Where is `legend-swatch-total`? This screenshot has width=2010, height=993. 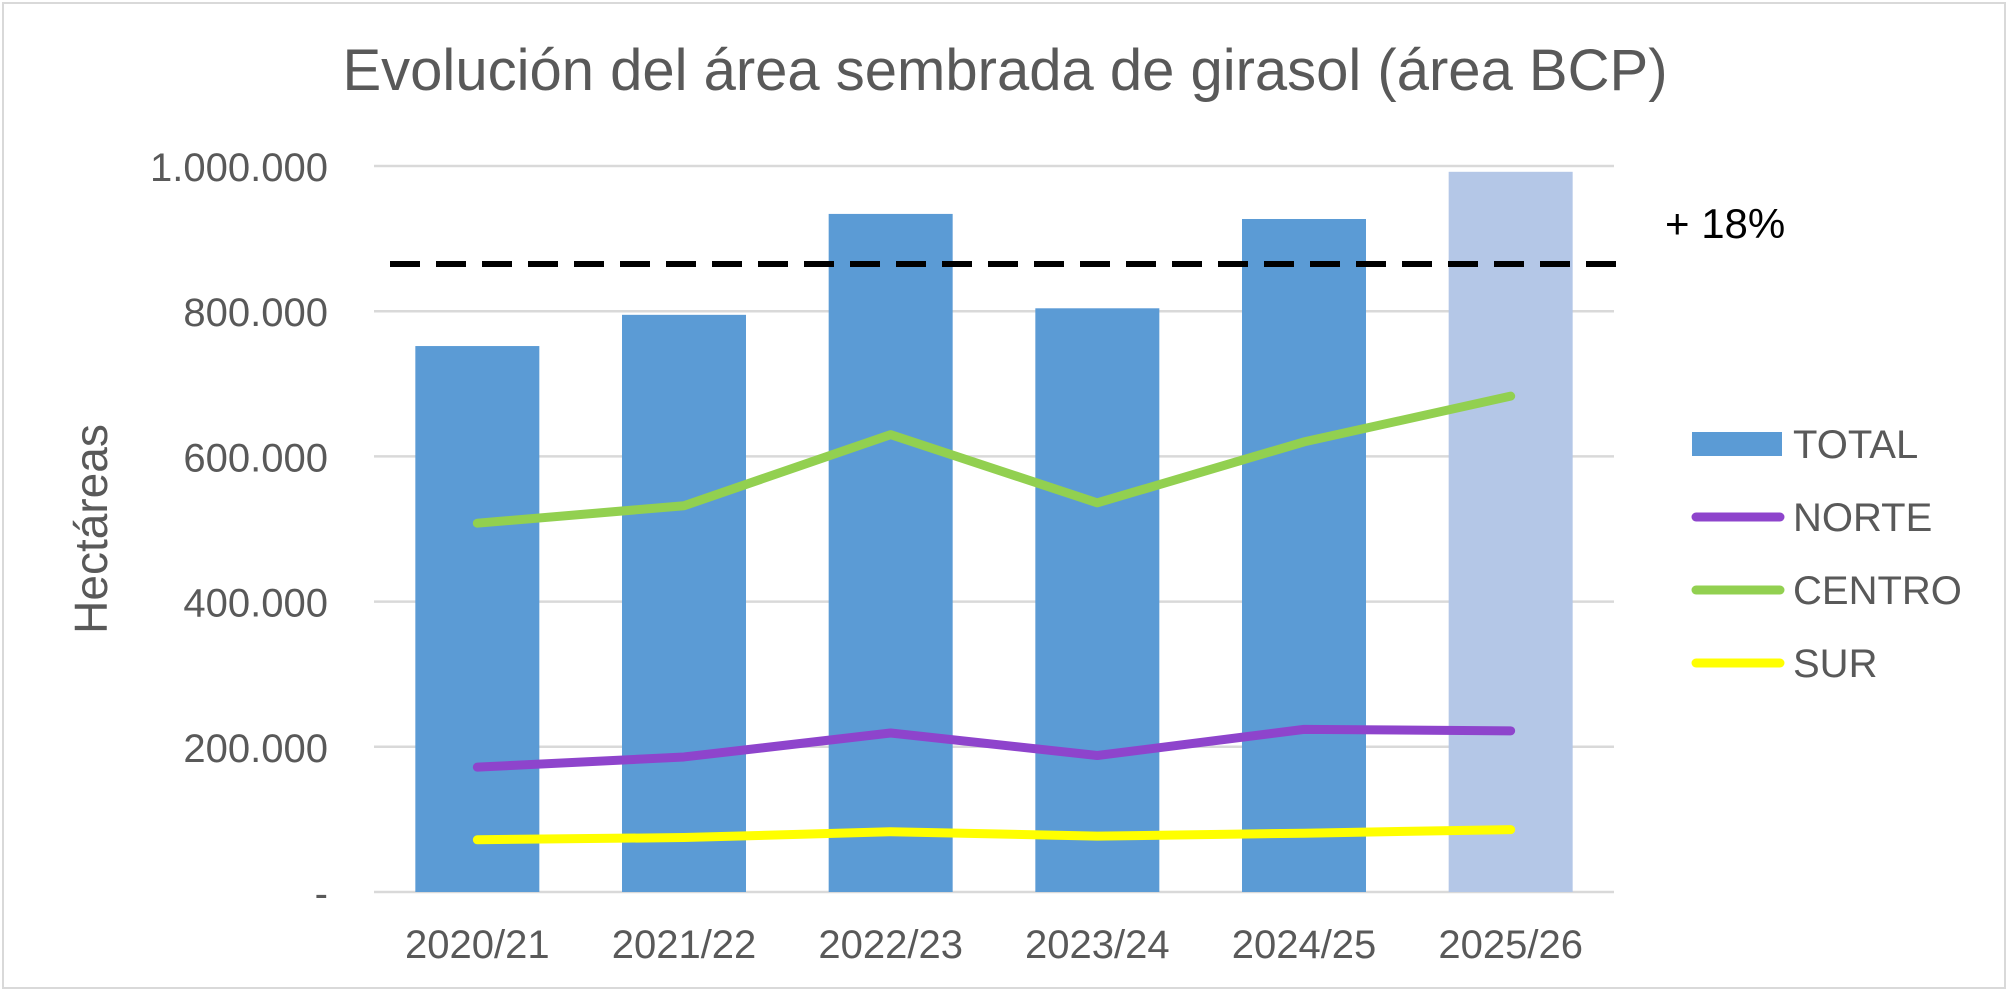
legend-swatch-total is located at coordinates (1737, 444).